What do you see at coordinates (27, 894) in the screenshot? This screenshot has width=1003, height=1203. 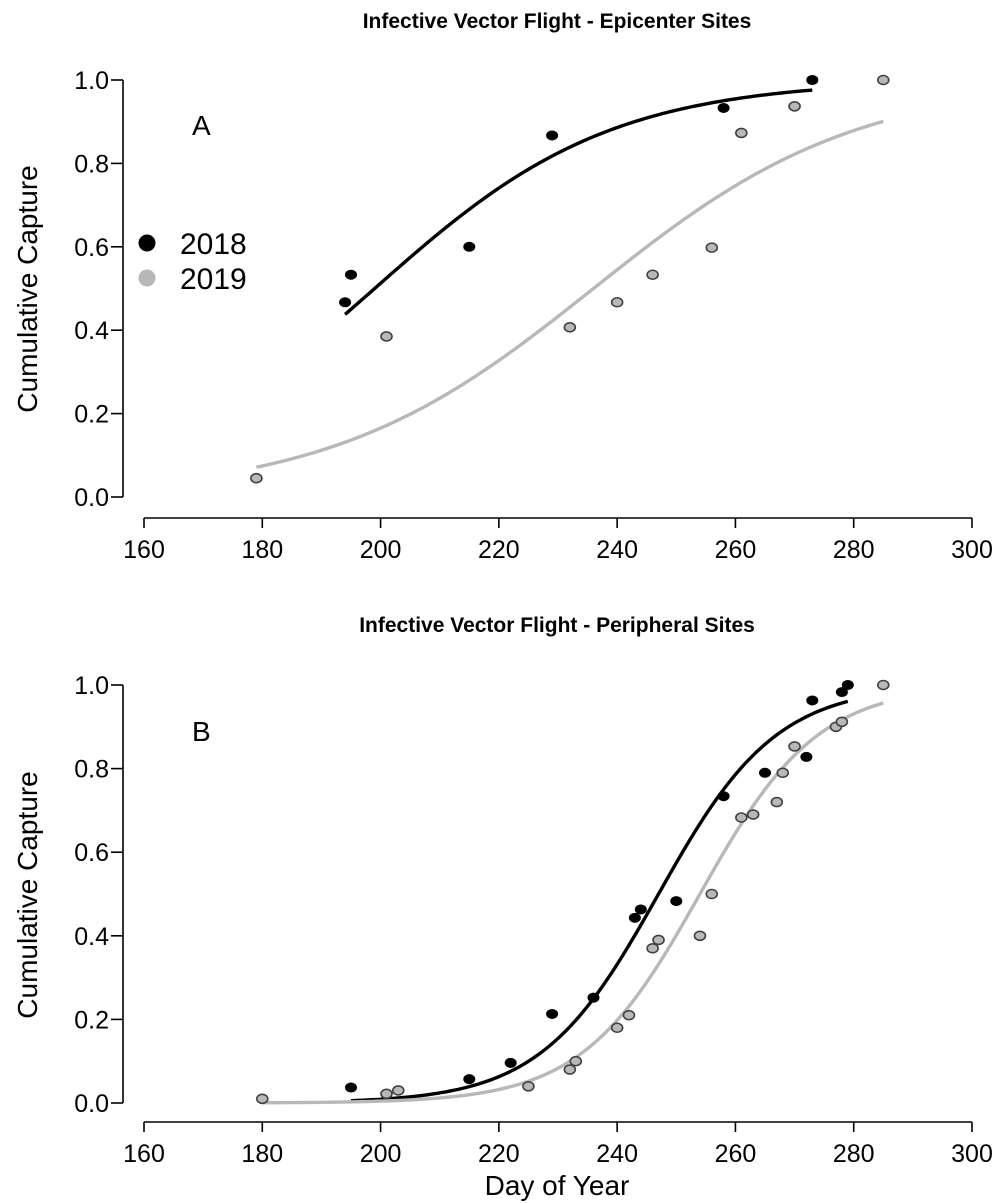 I see `y-axis-title-b: Cumulative Capture` at bounding box center [27, 894].